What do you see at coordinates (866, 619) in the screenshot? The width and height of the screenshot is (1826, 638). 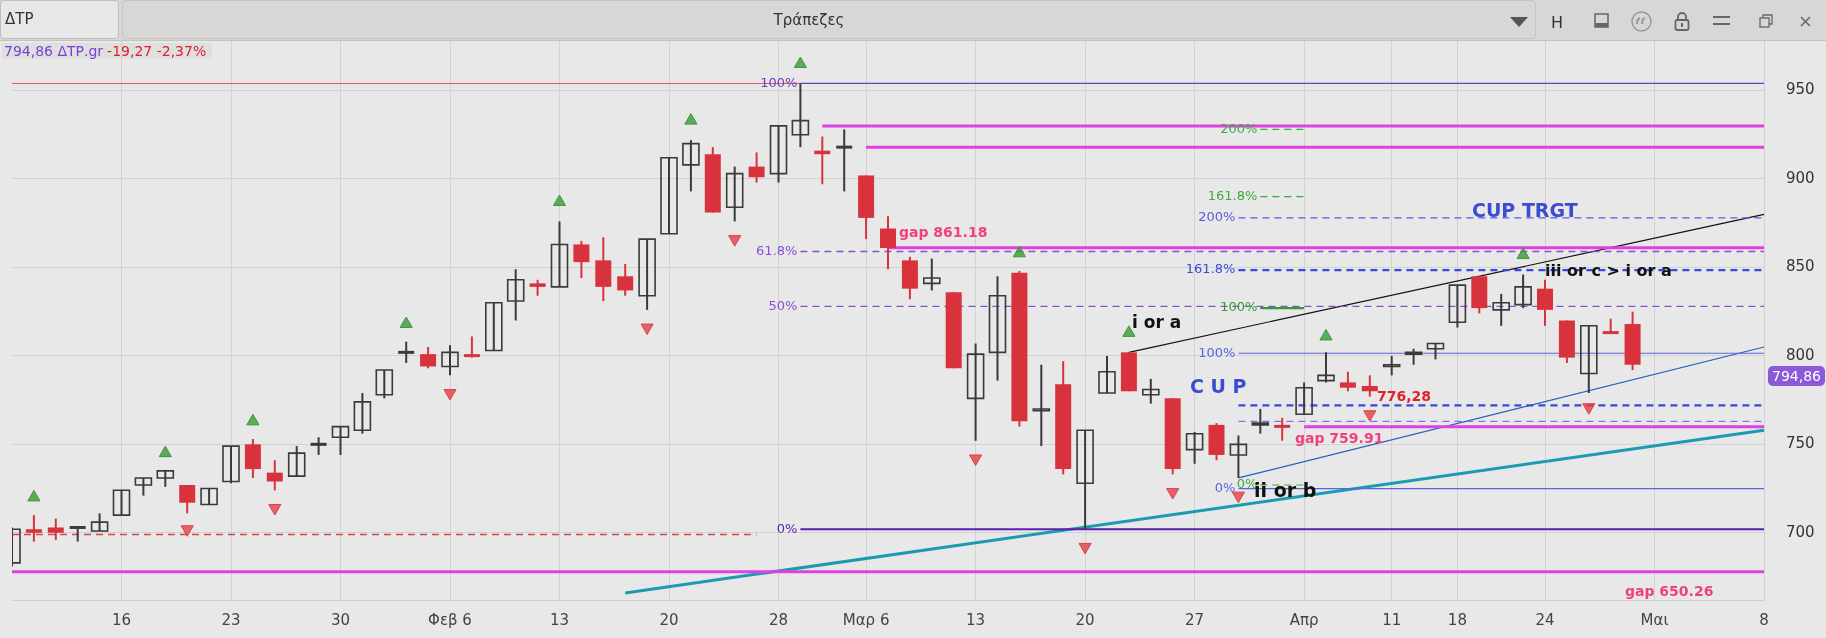 I see `x-tick-label: Μαρ 6` at bounding box center [866, 619].